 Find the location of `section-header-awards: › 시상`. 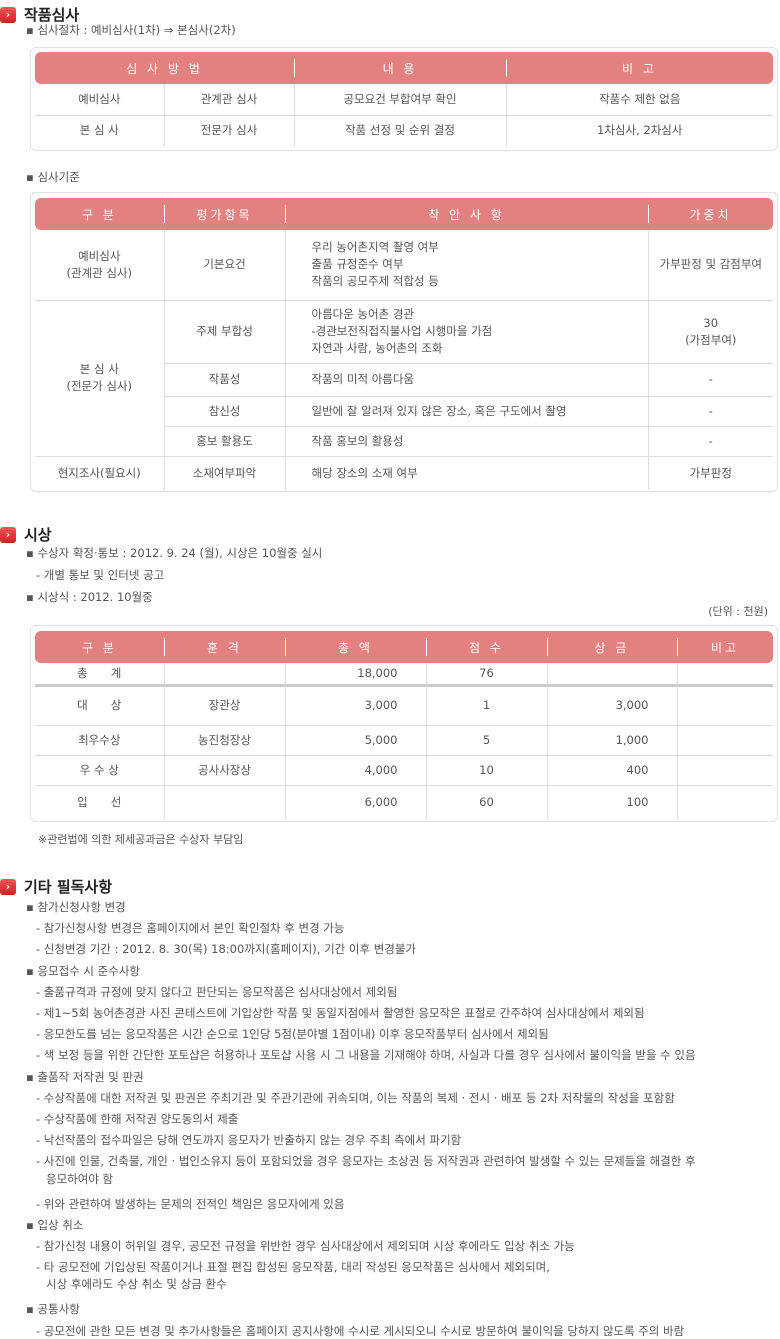

section-header-awards: › 시상 is located at coordinates (26, 534).